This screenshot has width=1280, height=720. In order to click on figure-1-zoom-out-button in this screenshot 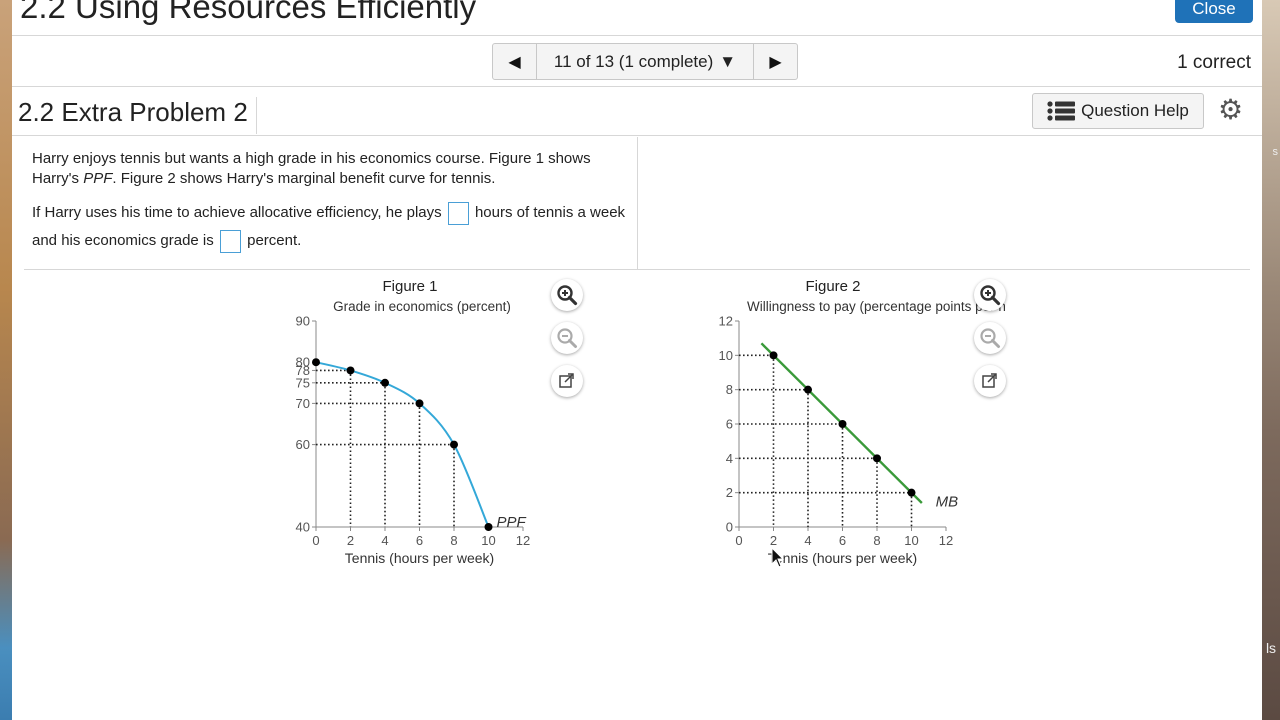, I will do `click(567, 338)`.